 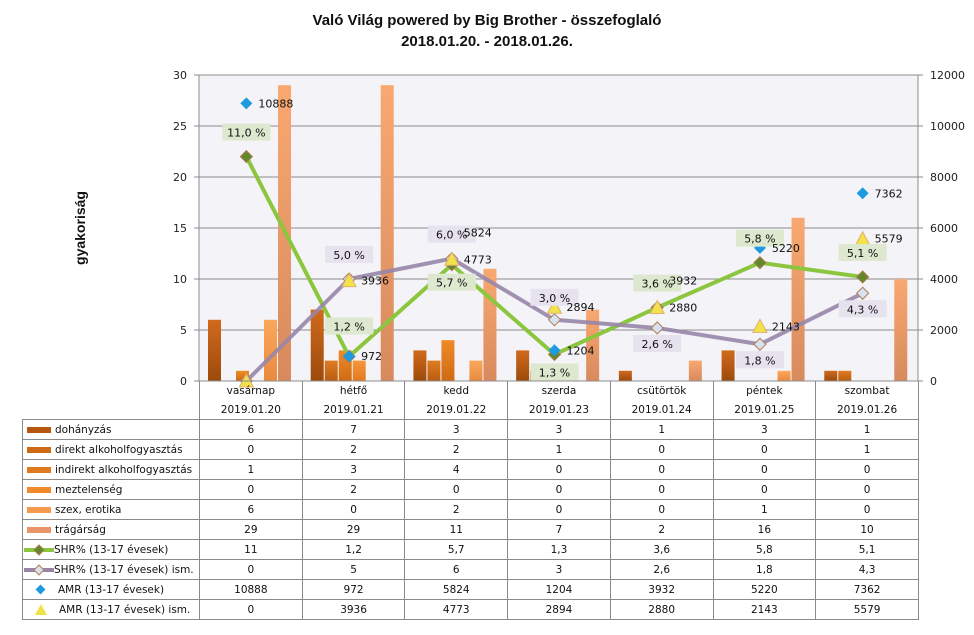 What do you see at coordinates (359, 370) in the screenshot?
I see `bar-meztelens-g` at bounding box center [359, 370].